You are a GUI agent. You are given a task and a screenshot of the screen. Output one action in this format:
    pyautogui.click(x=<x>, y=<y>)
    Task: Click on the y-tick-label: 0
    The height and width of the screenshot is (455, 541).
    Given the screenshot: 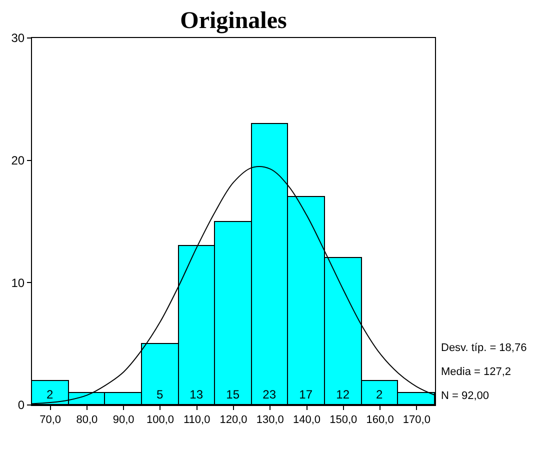 What is the action you would take?
    pyautogui.click(x=21, y=405)
    